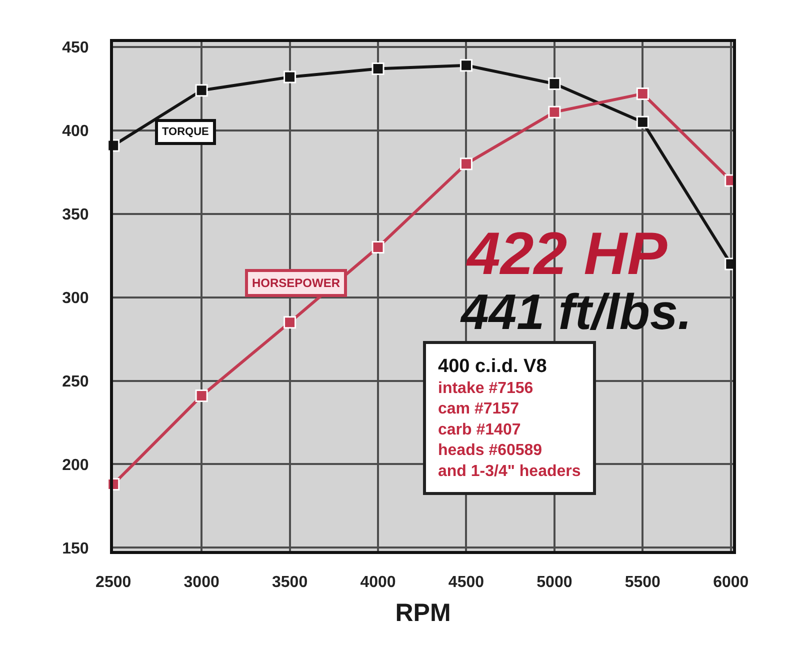 This screenshot has height=662, width=800. What do you see at coordinates (509, 471) in the screenshot?
I see `annotation: and 1-3/4" headers` at bounding box center [509, 471].